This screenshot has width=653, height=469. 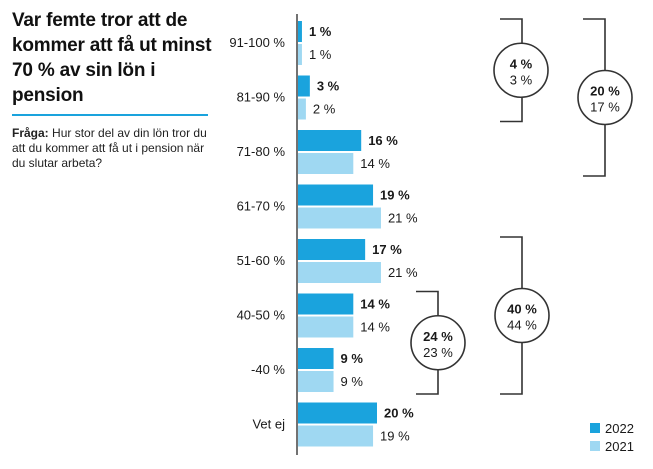 I want to click on group-51-under-bracket, so click(x=511, y=315).